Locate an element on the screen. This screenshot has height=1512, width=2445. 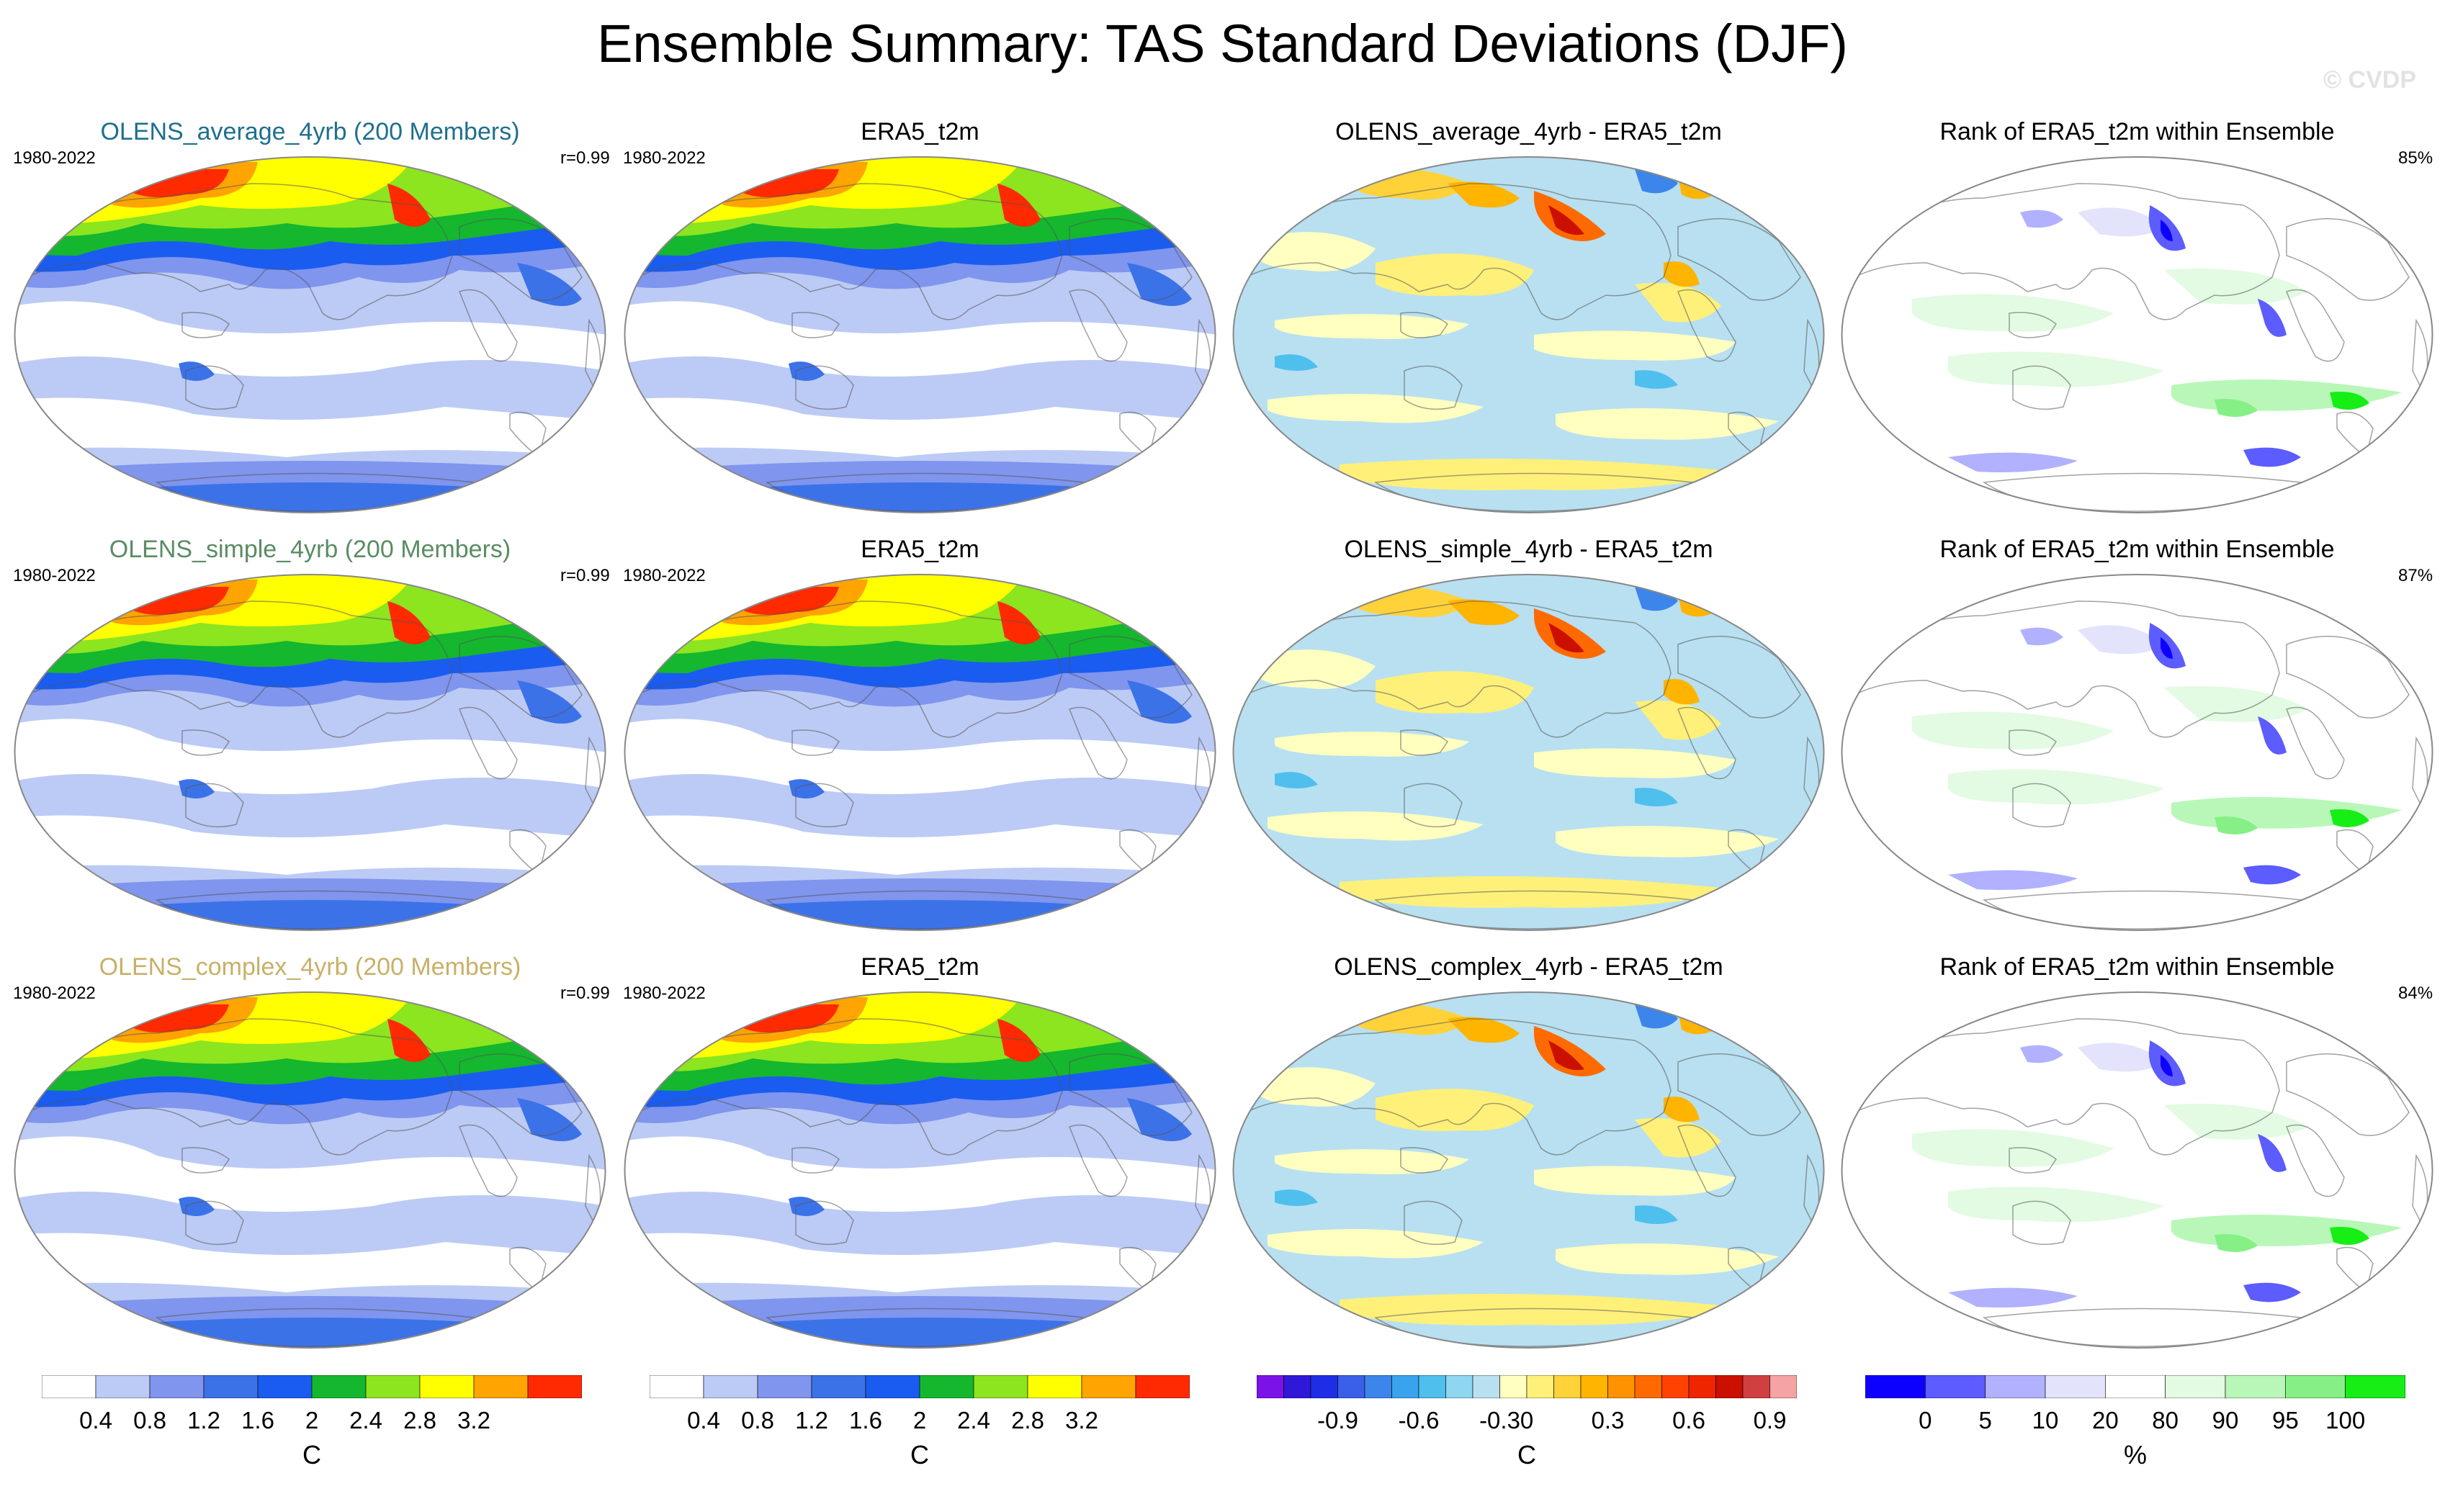
diff-colorbar: -0.9 -0.6 -0.3 0 0.3 0.6 0.9 C is located at coordinates (1527, 1443).